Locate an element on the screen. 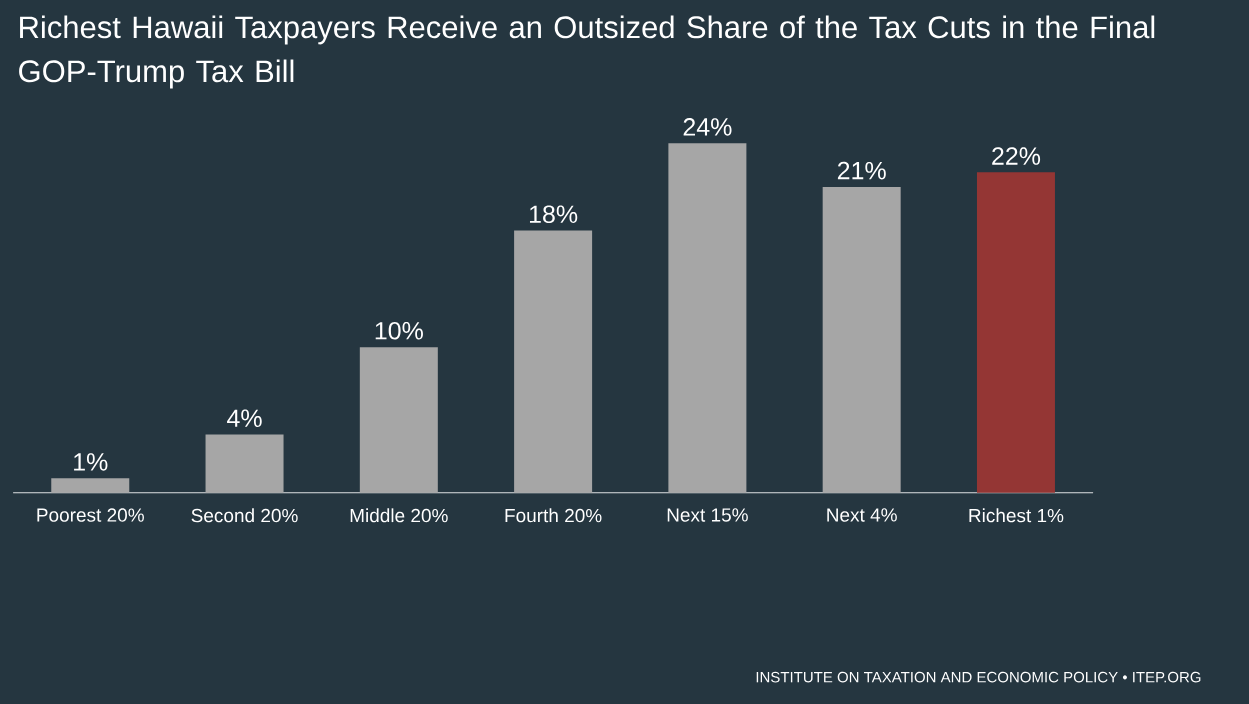 This screenshot has height=704, width=1249. data-label: 18% is located at coordinates (553, 214).